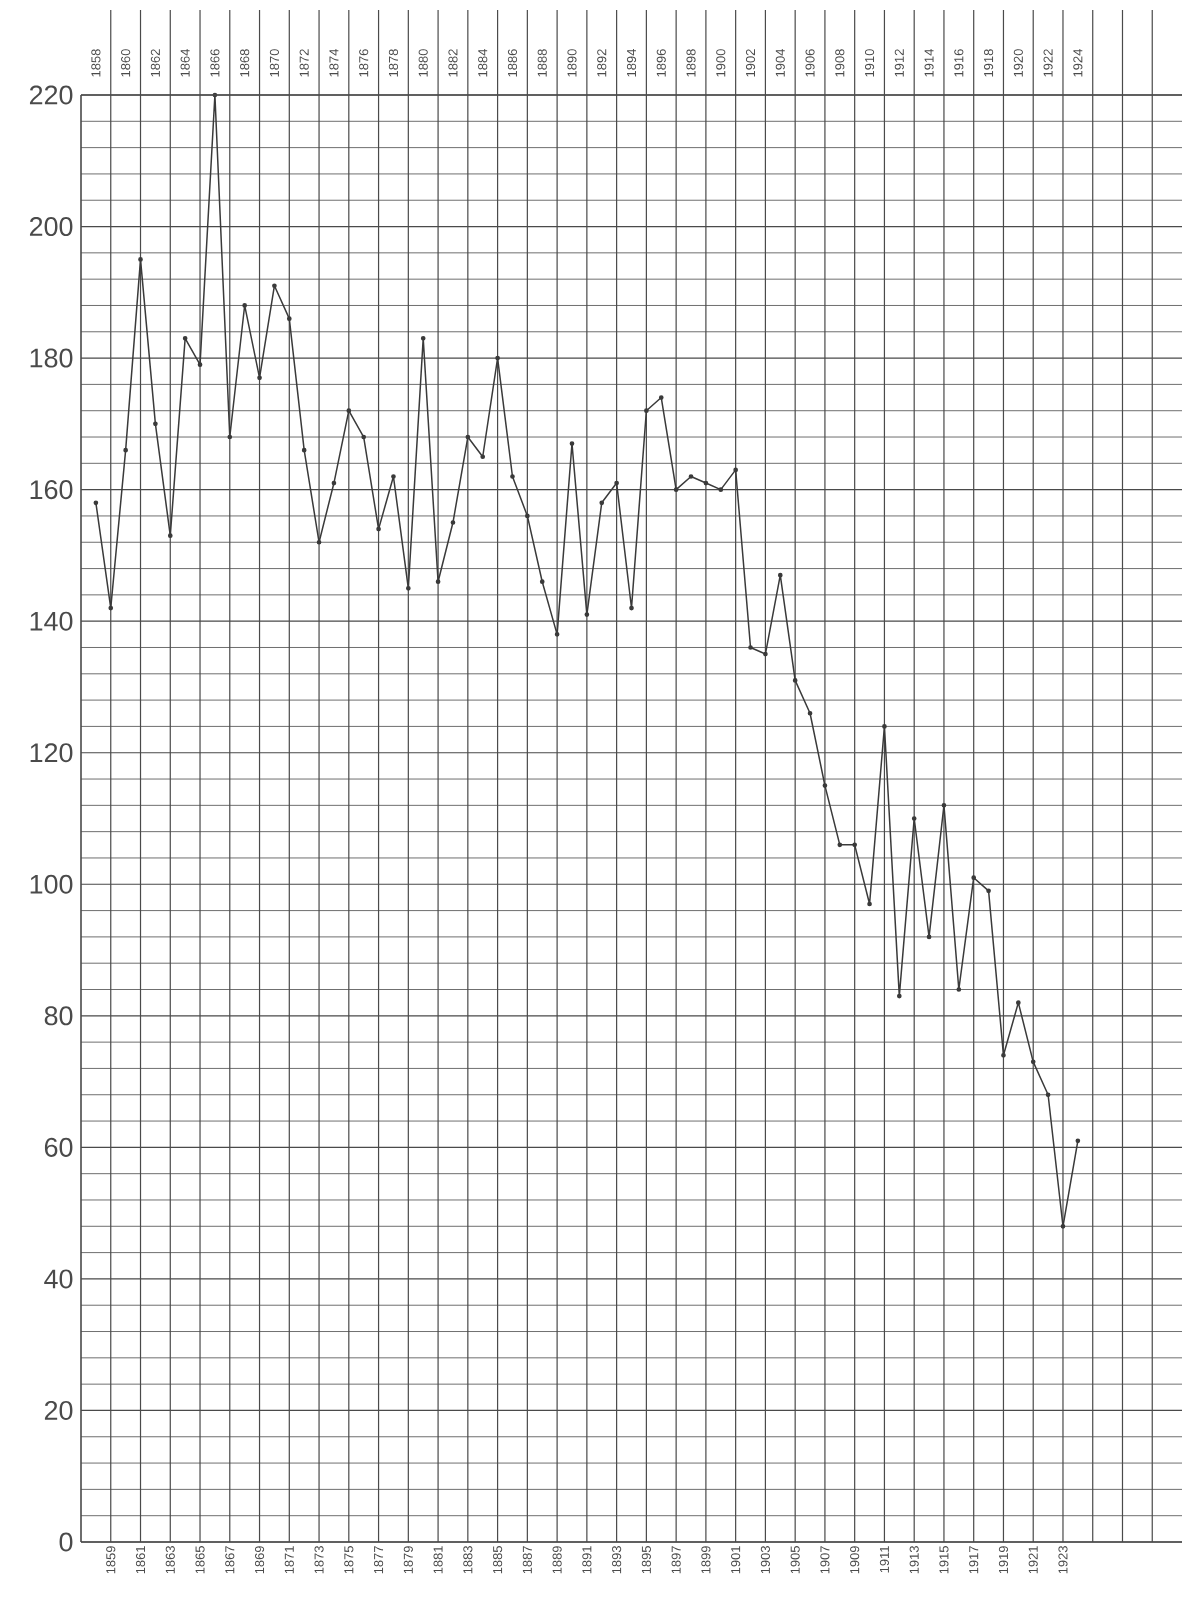 The height and width of the screenshot is (1622, 1182). I want to click on x-tick-label: 1881, so click(438, 1560).